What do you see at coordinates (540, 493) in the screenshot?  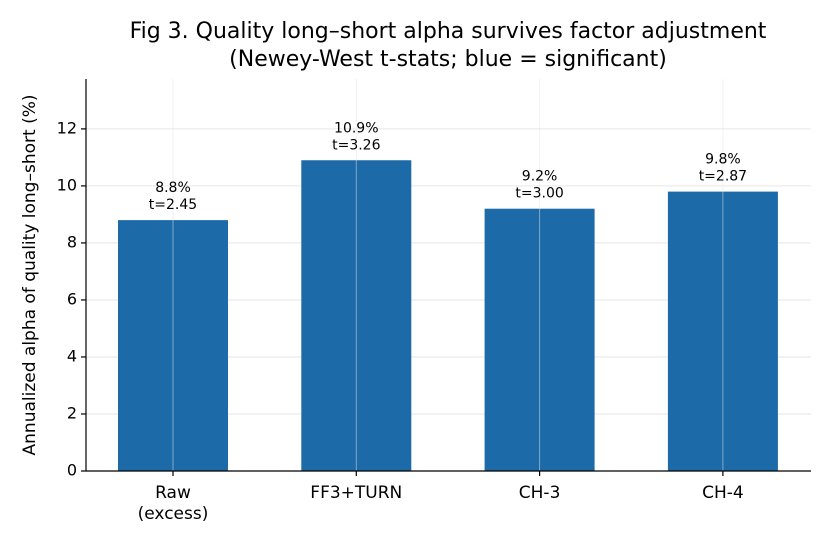 I see `x-tick-label: CH-3` at bounding box center [540, 493].